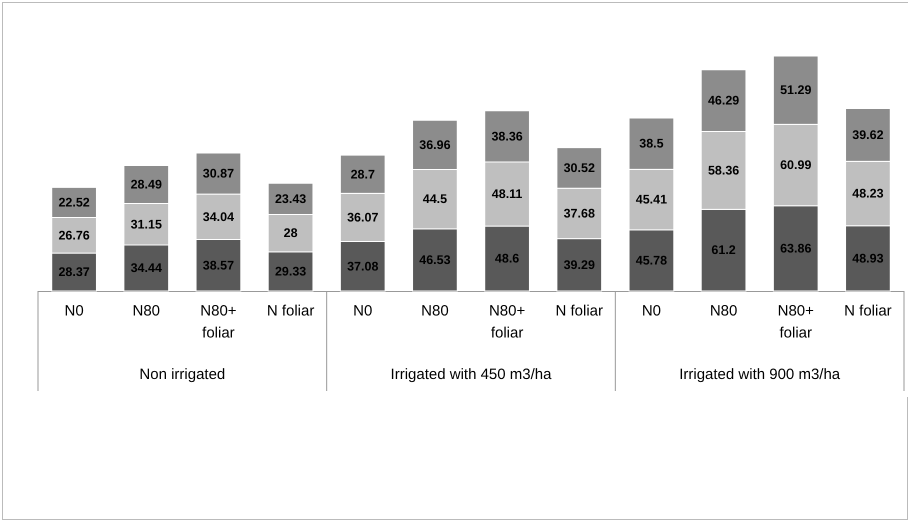 This screenshot has height=524, width=912. What do you see at coordinates (579, 167) in the screenshot?
I see `data-label: 30.52` at bounding box center [579, 167].